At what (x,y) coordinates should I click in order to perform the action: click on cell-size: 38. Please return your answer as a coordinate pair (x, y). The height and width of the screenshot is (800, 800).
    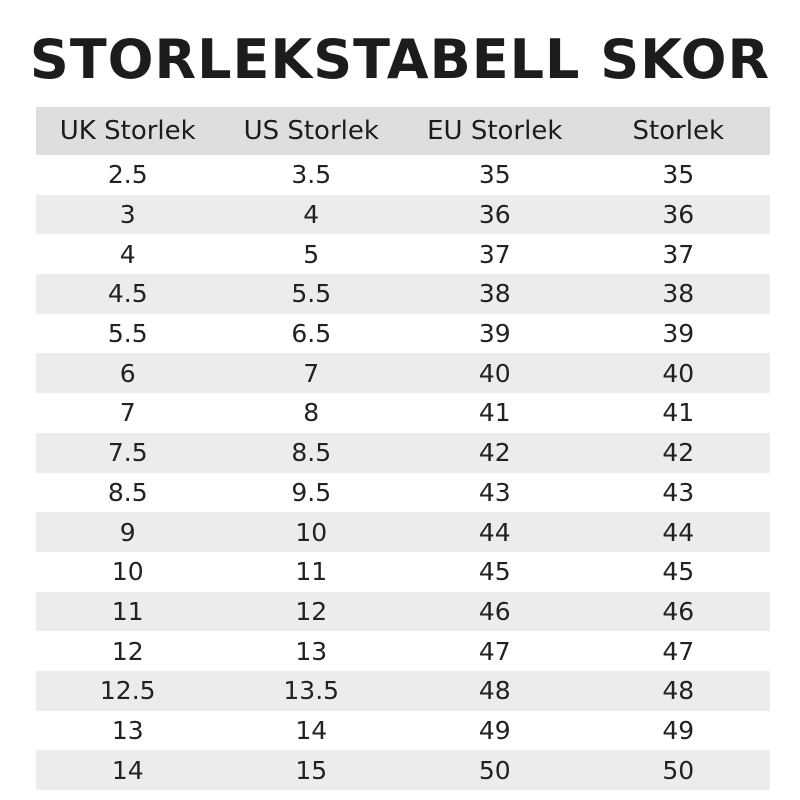
    Looking at the image, I should click on (678, 294).